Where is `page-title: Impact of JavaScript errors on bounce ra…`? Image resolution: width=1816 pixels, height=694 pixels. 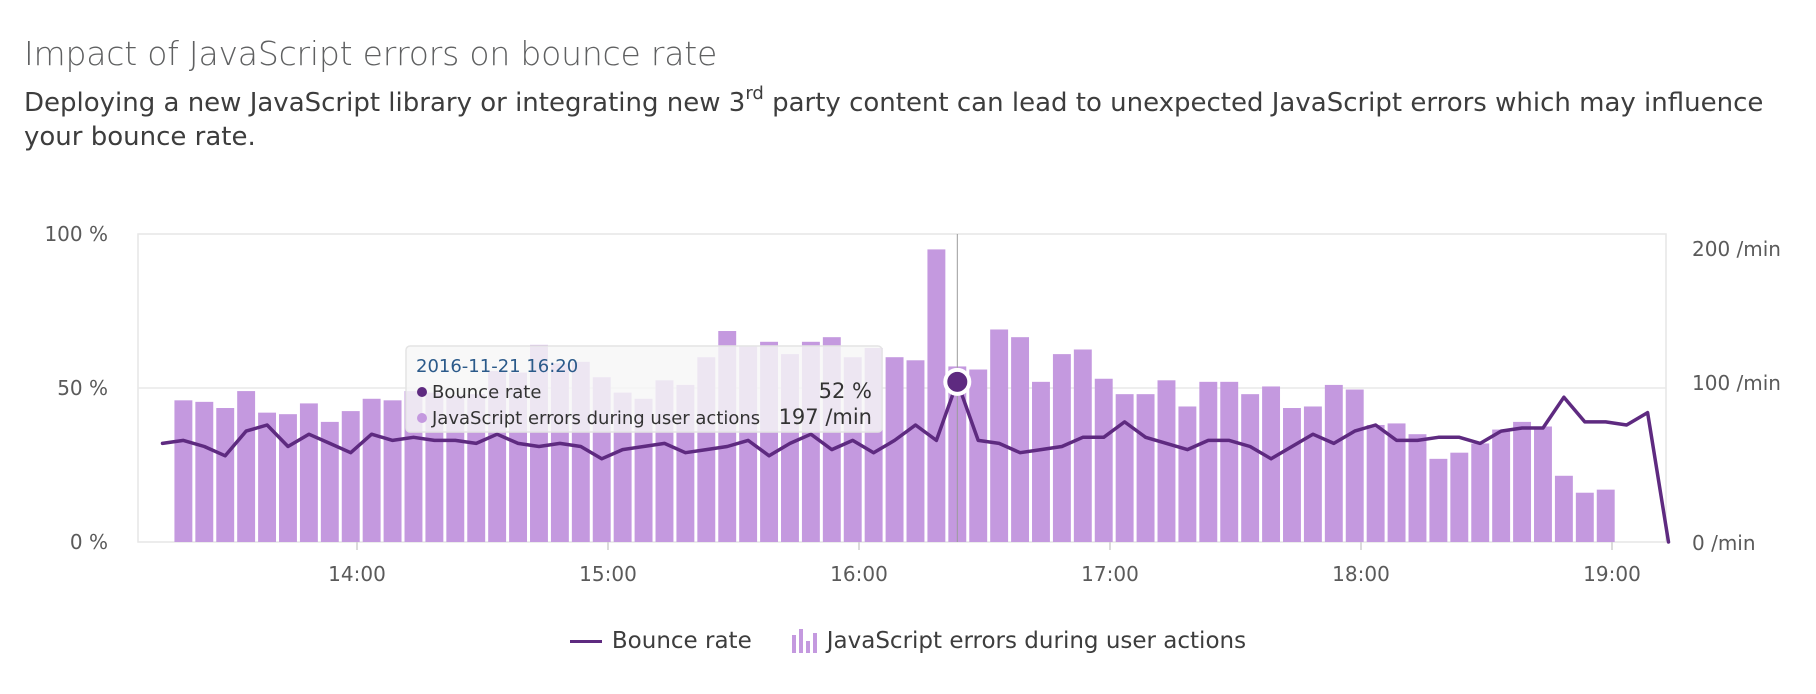
page-title: Impact of JavaScript errors on bounce ra… is located at coordinates (371, 53).